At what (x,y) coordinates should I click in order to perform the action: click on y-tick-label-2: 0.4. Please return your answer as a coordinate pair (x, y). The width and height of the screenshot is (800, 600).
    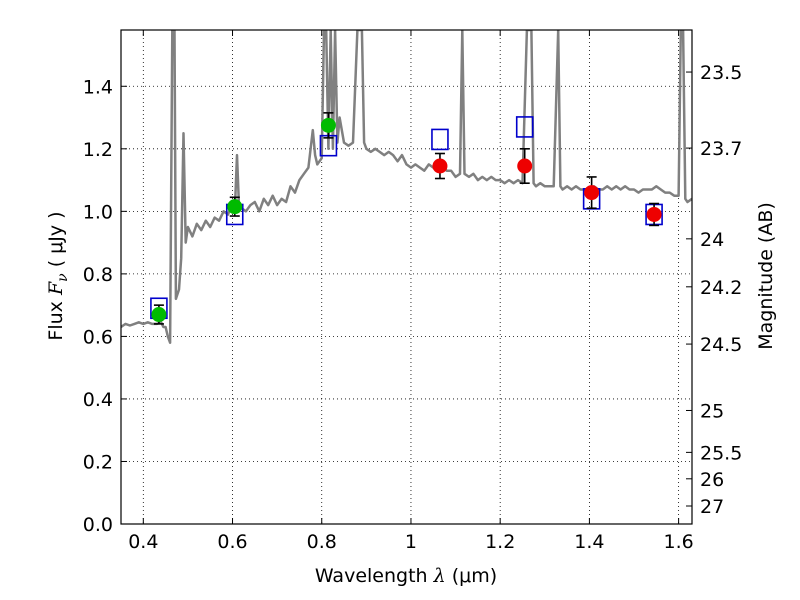
    Looking at the image, I should click on (98, 400).